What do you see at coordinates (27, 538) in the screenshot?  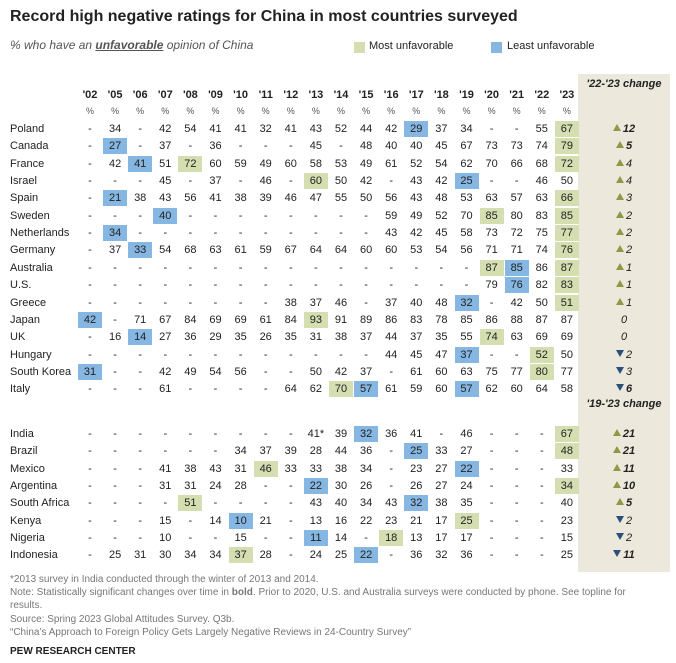 I see `country-label: Nigeria` at bounding box center [27, 538].